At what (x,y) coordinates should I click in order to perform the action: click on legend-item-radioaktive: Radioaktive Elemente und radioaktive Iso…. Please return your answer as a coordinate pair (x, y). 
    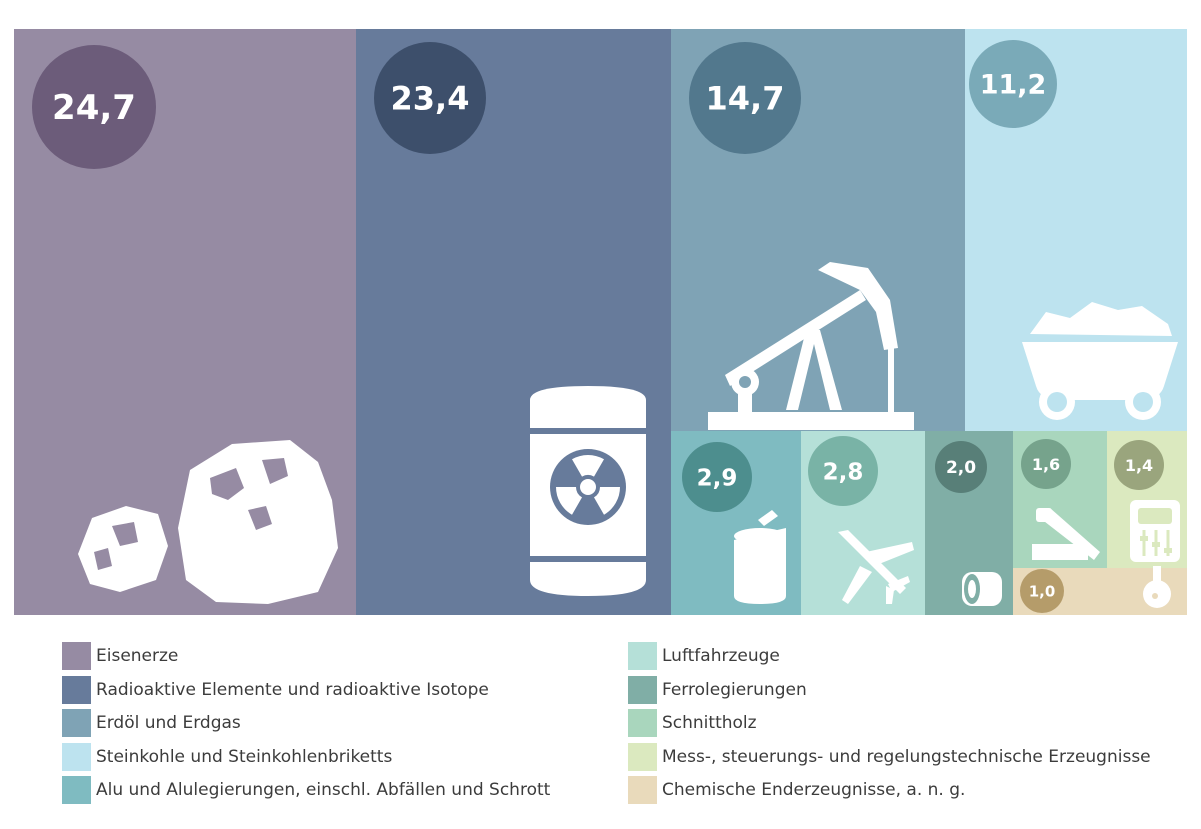
    Looking at the image, I should click on (342, 692).